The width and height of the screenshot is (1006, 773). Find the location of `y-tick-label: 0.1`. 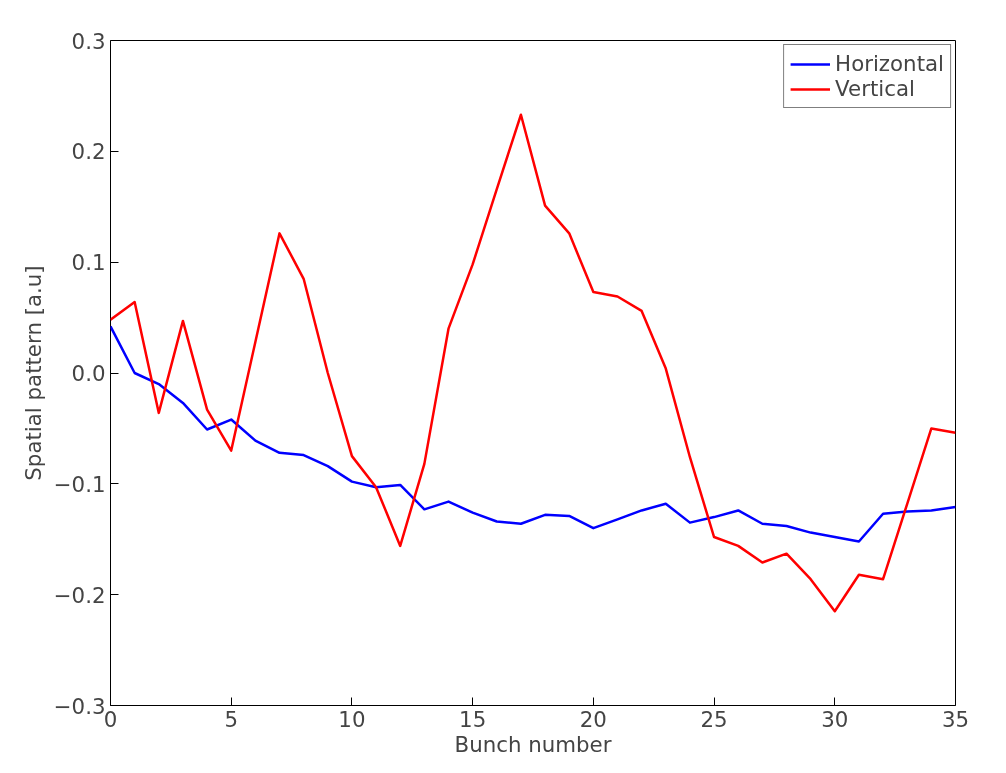

y-tick-label: 0.1 is located at coordinates (88, 263).